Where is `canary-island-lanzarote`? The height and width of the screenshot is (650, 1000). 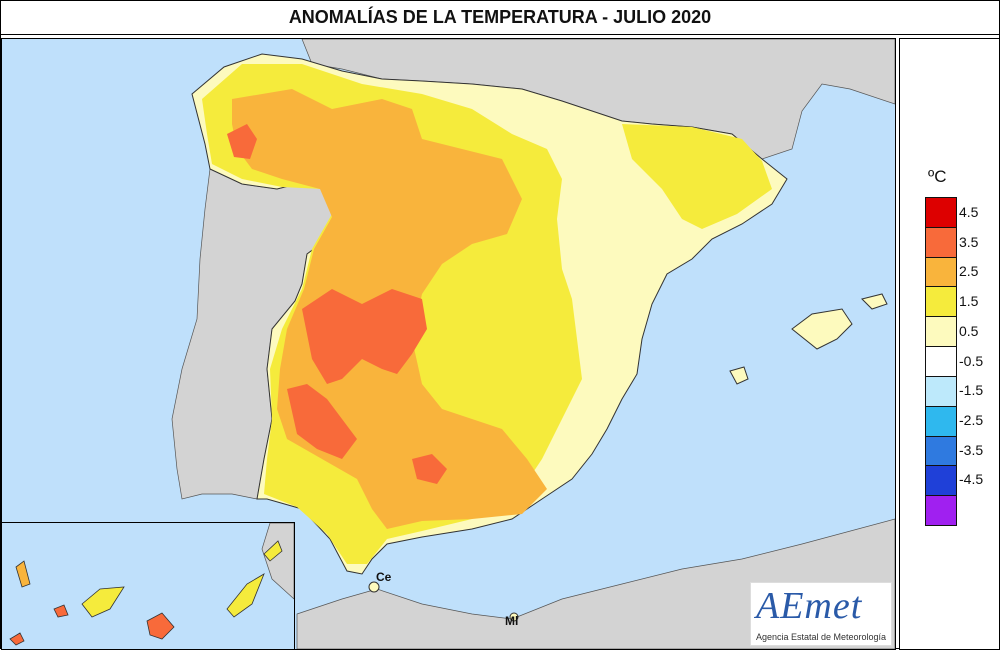 canary-island-lanzarote is located at coordinates (273, 551).